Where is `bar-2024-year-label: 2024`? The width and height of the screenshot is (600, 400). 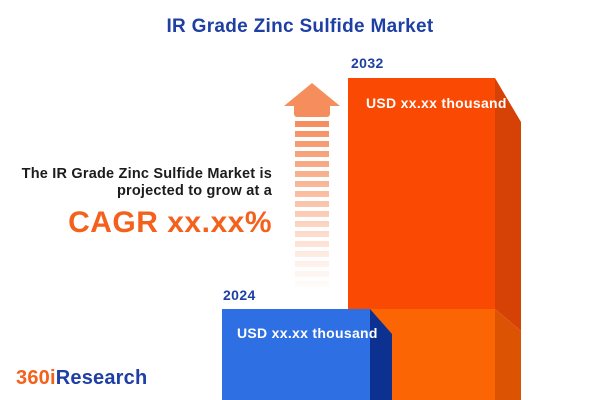
bar-2024-year-label: 2024 is located at coordinates (239, 295).